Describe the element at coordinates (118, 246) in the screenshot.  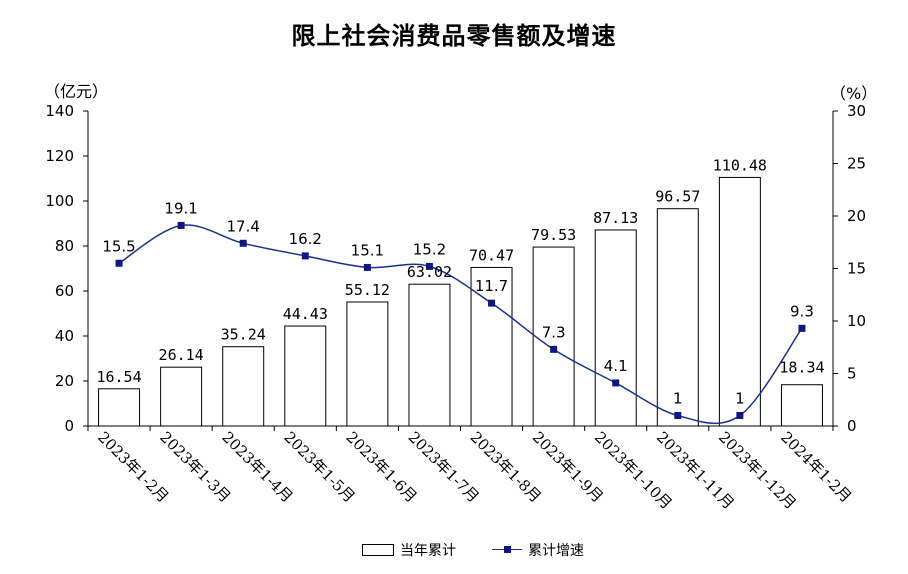
I see `line-data-label: 15.5` at that location.